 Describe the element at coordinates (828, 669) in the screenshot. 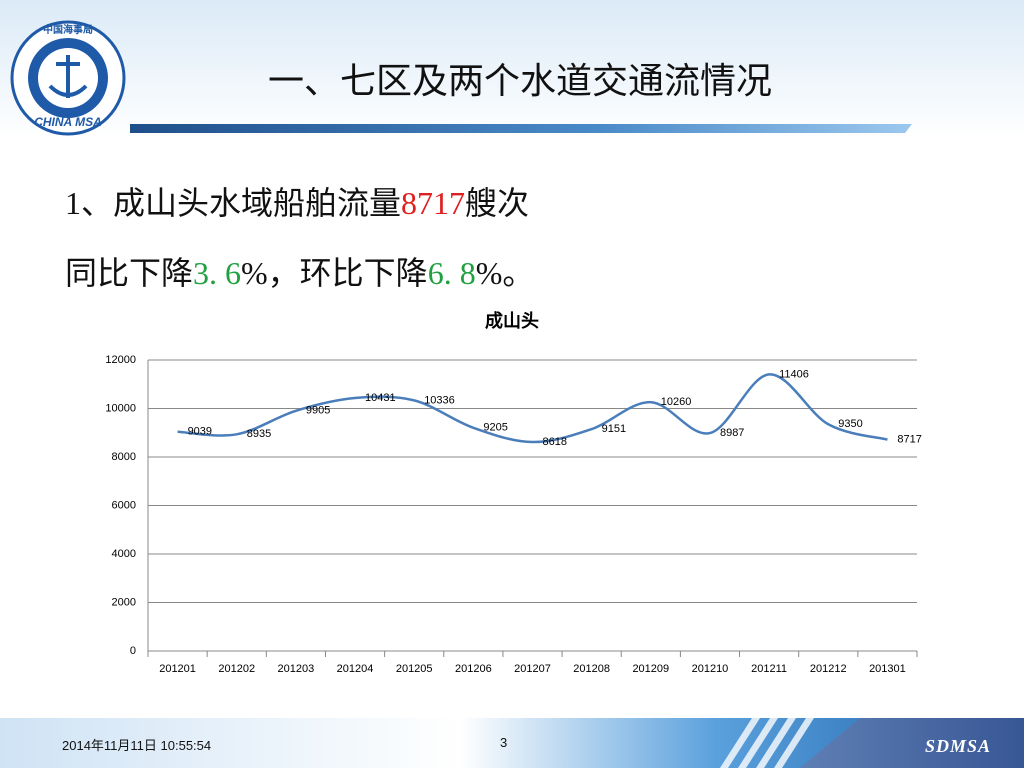

I see `x-tick-label: 201212` at that location.